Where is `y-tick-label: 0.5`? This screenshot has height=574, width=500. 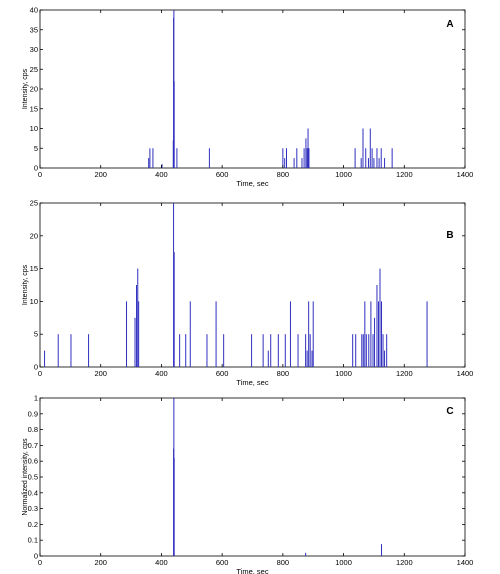
y-tick-label: 0.5 is located at coordinates (33, 477).